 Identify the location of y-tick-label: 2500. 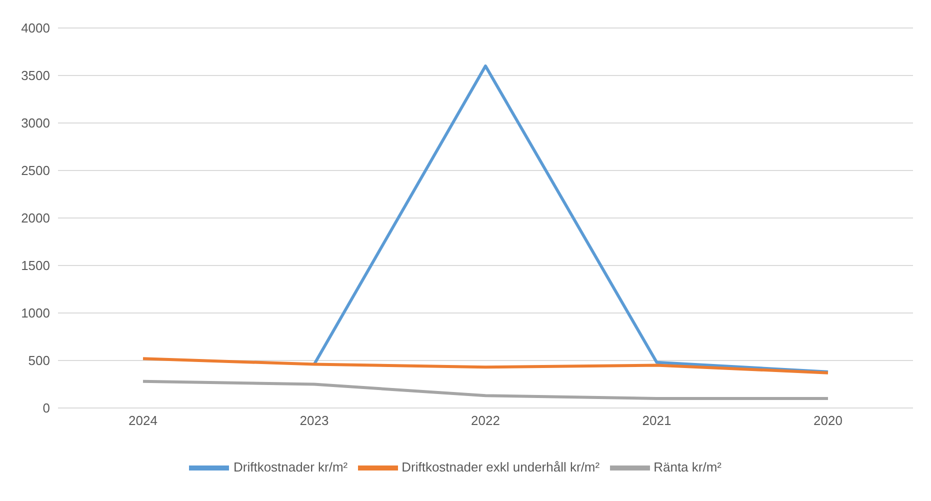
(35, 170).